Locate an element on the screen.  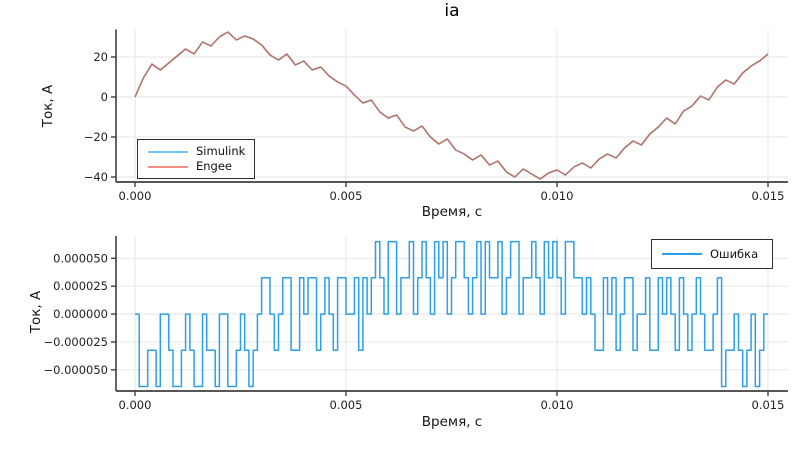
simulink-legend-label: Simulink is located at coordinates (221, 151).